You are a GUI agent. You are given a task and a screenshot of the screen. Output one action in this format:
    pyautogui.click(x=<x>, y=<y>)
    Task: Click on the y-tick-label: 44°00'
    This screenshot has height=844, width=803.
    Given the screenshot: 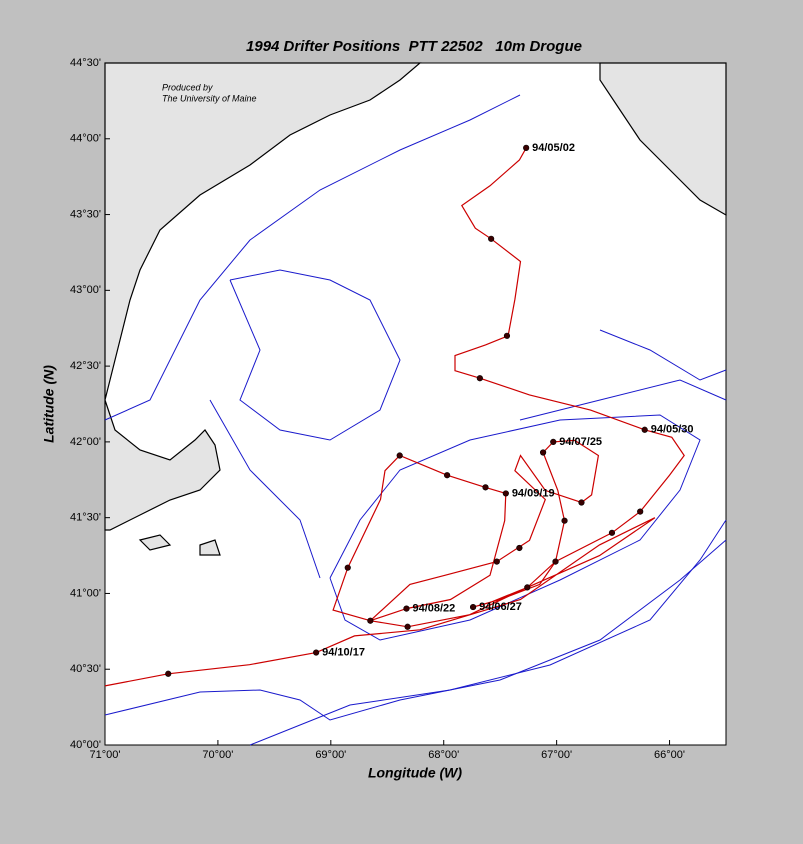 What is the action you would take?
    pyautogui.click(x=85, y=139)
    